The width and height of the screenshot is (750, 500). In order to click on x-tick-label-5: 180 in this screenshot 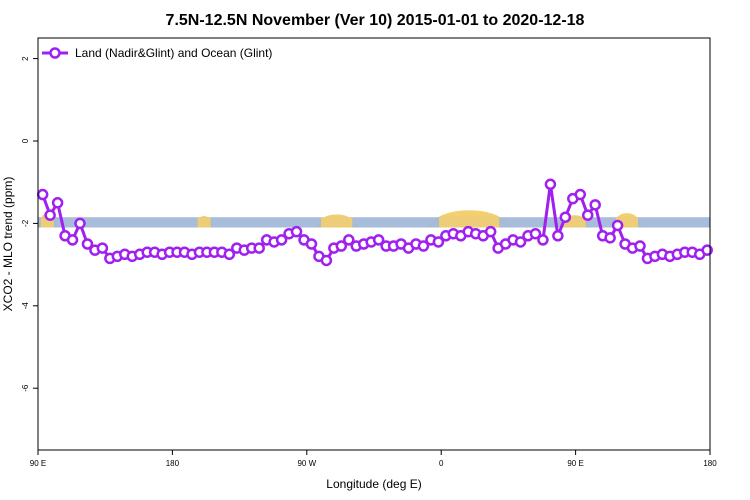, I will do `click(710, 463)`.